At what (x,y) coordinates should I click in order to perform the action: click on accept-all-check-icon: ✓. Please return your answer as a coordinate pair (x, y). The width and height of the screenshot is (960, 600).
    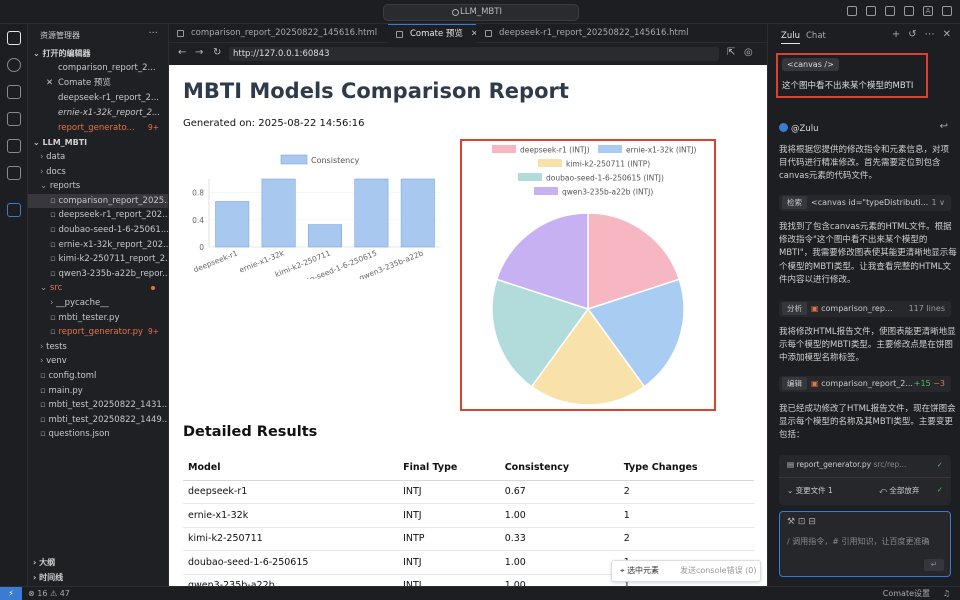
    Looking at the image, I should click on (939, 489).